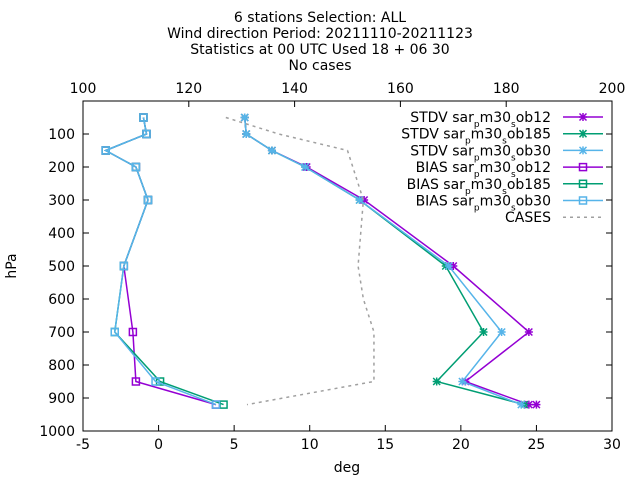 The width and height of the screenshot is (640, 480). What do you see at coordinates (294, 89) in the screenshot?
I see `x2-tick-label: 140` at bounding box center [294, 89].